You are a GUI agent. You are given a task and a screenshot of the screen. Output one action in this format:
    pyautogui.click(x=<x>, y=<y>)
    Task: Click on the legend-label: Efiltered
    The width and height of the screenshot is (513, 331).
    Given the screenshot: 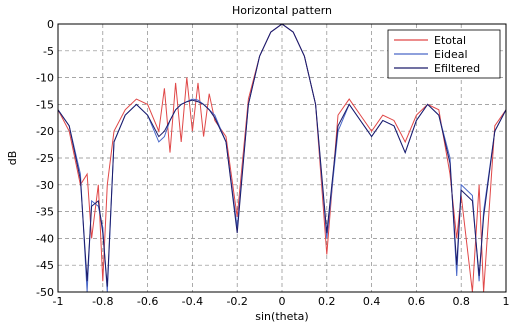 What is the action you would take?
    pyautogui.click(x=457, y=68)
    